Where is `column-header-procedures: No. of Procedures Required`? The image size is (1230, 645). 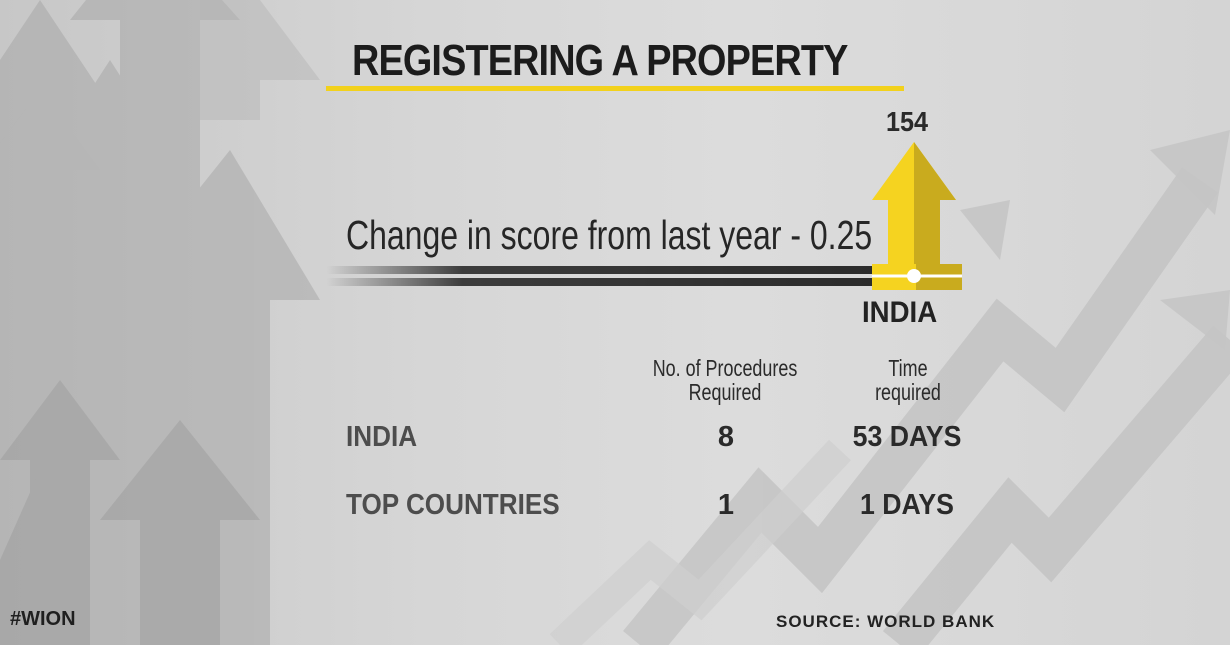
column-header-procedures: No. of Procedures Required is located at coordinates (725, 380).